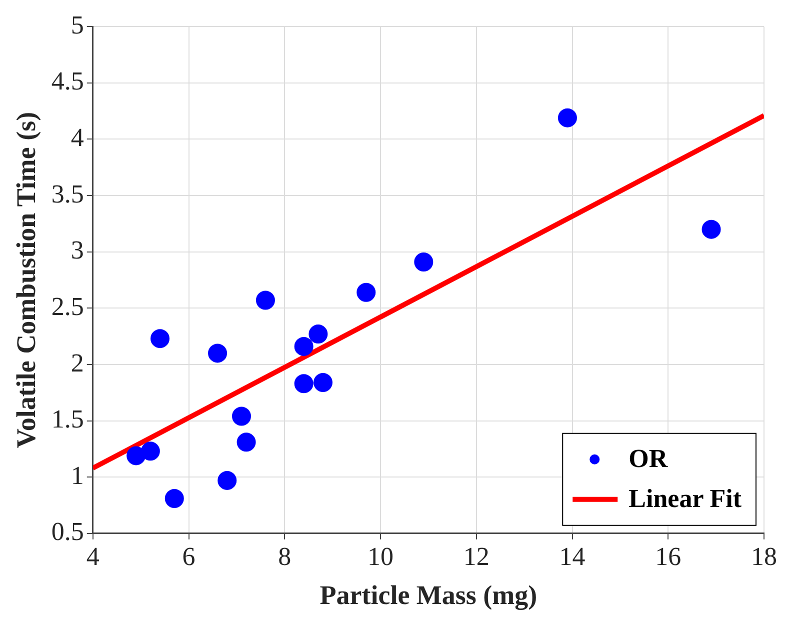 Image resolution: width=788 pixels, height=625 pixels. What do you see at coordinates (67, 531) in the screenshot?
I see `y-tick-label: 0.5` at bounding box center [67, 531].